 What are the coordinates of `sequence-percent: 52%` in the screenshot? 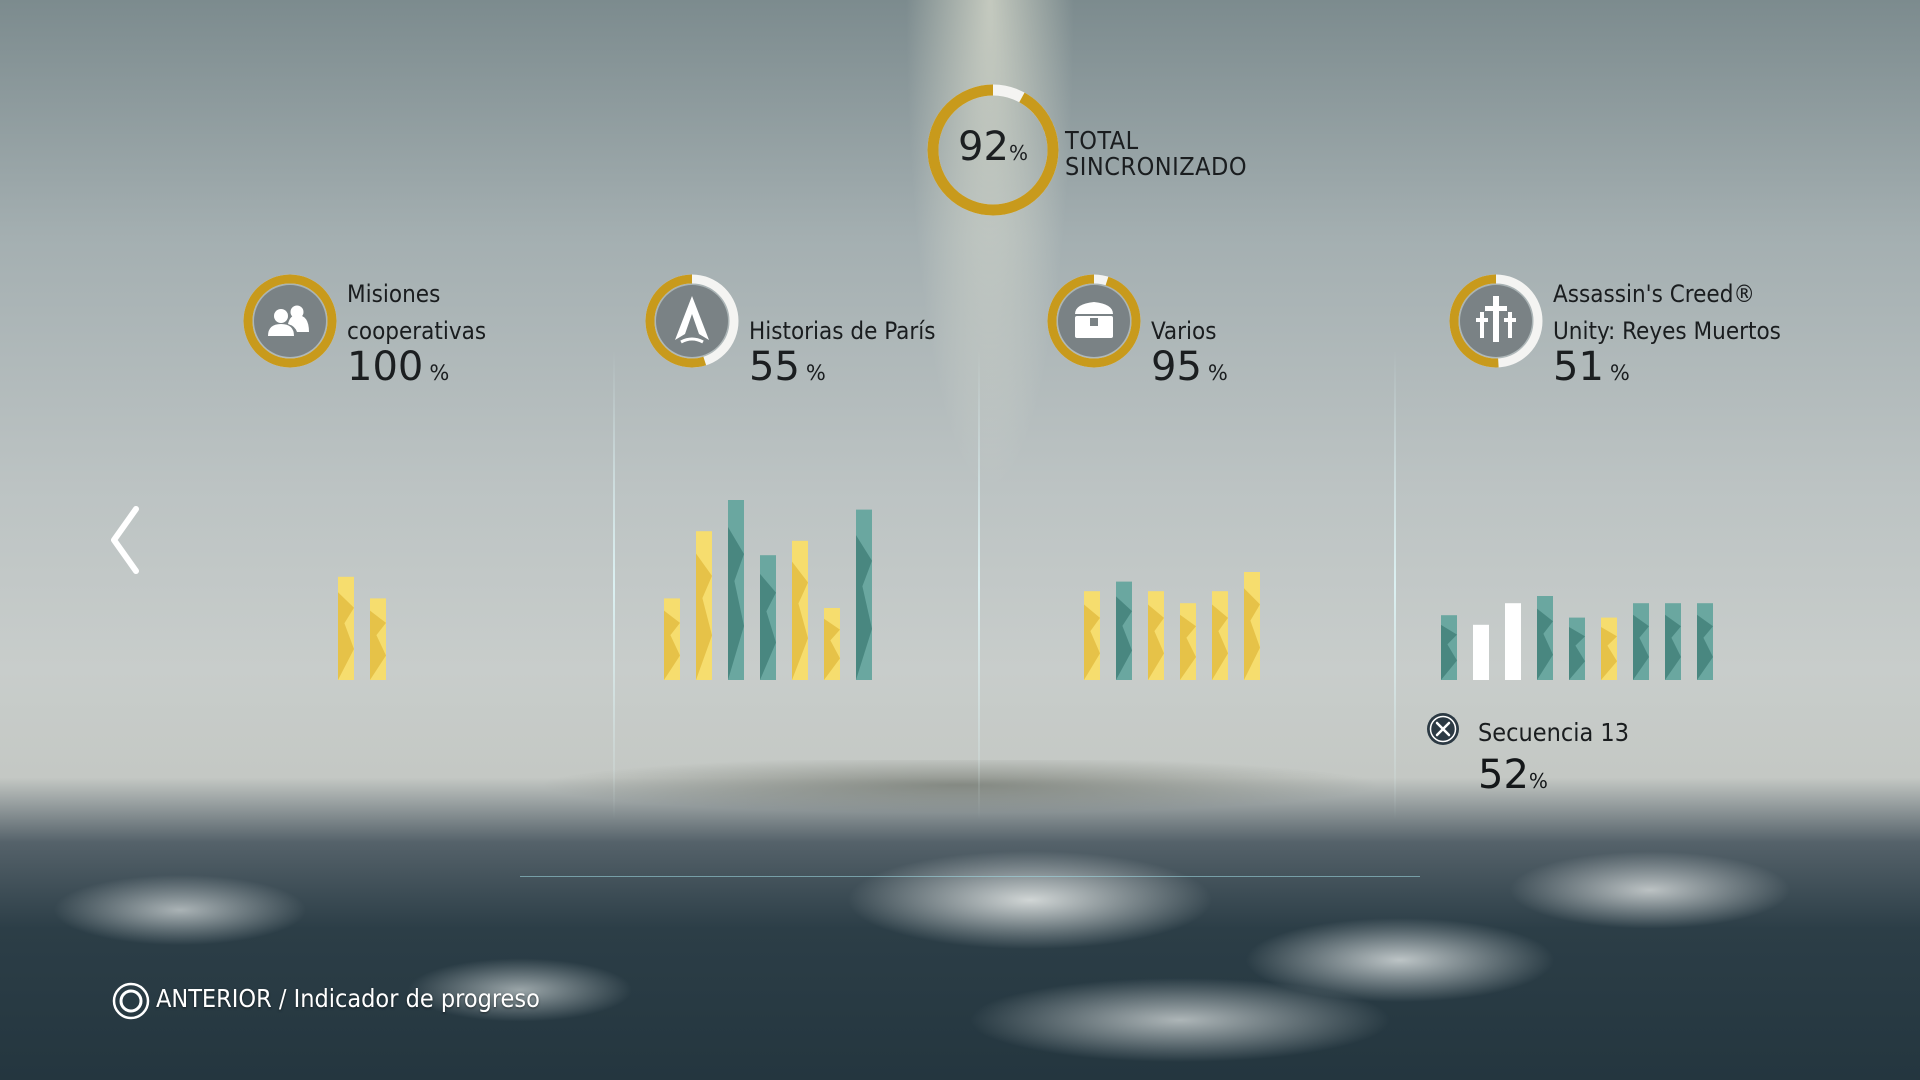 It's located at (1513, 775).